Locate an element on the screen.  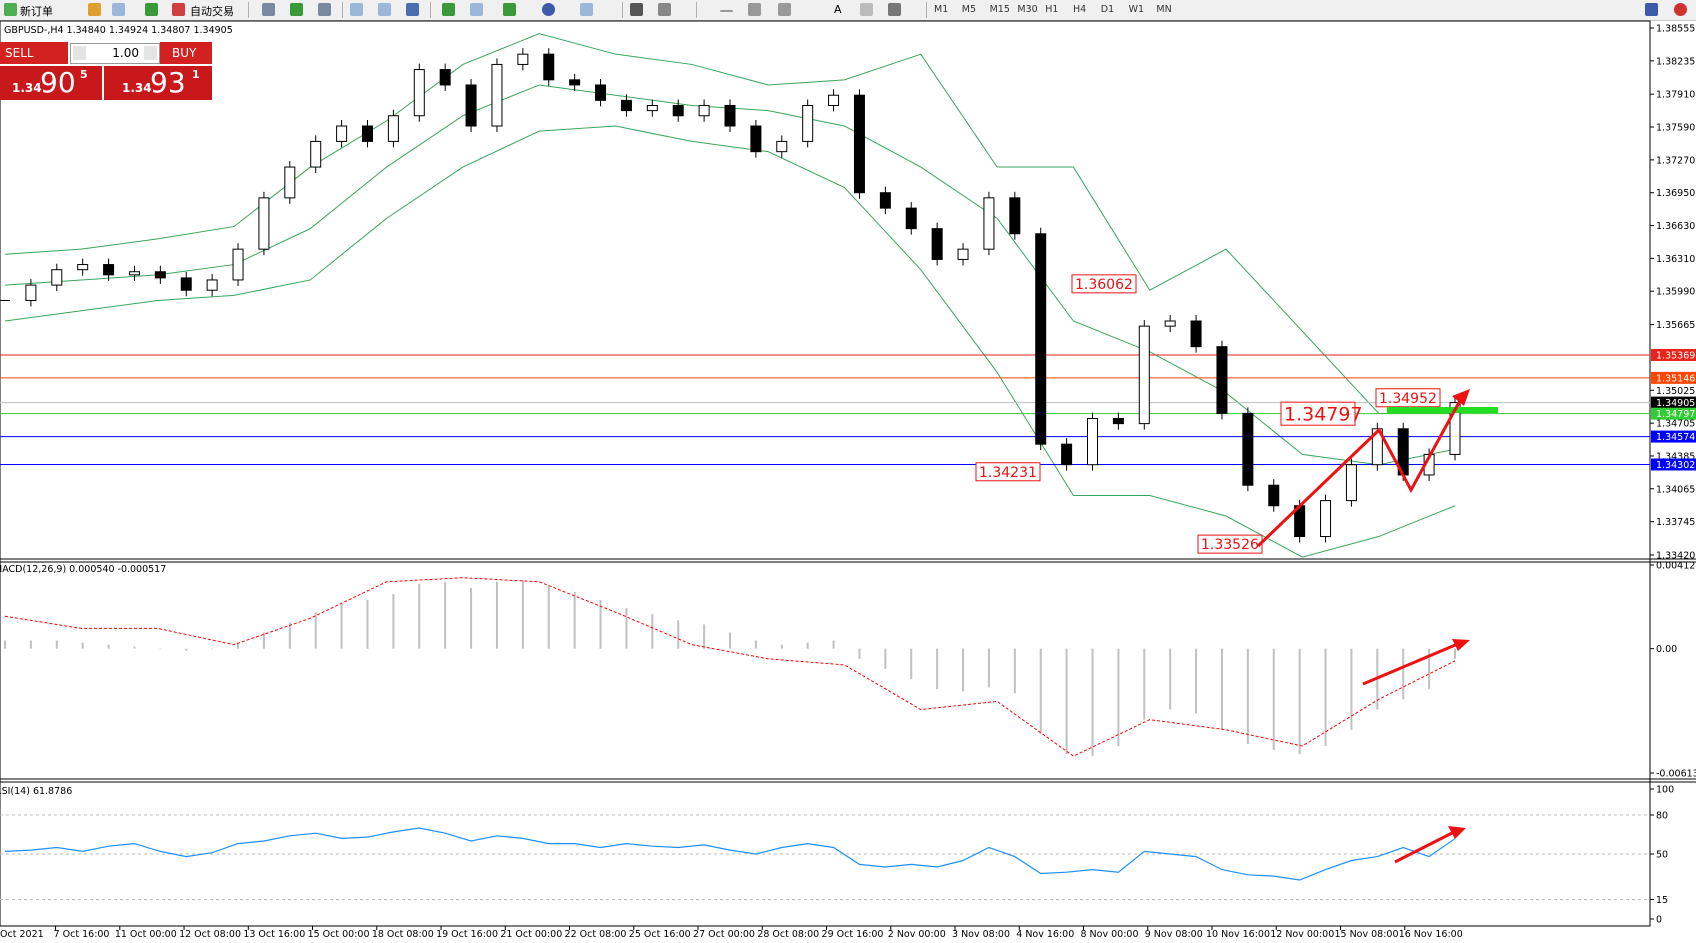
buy-label: BUY is located at coordinates (184, 53).